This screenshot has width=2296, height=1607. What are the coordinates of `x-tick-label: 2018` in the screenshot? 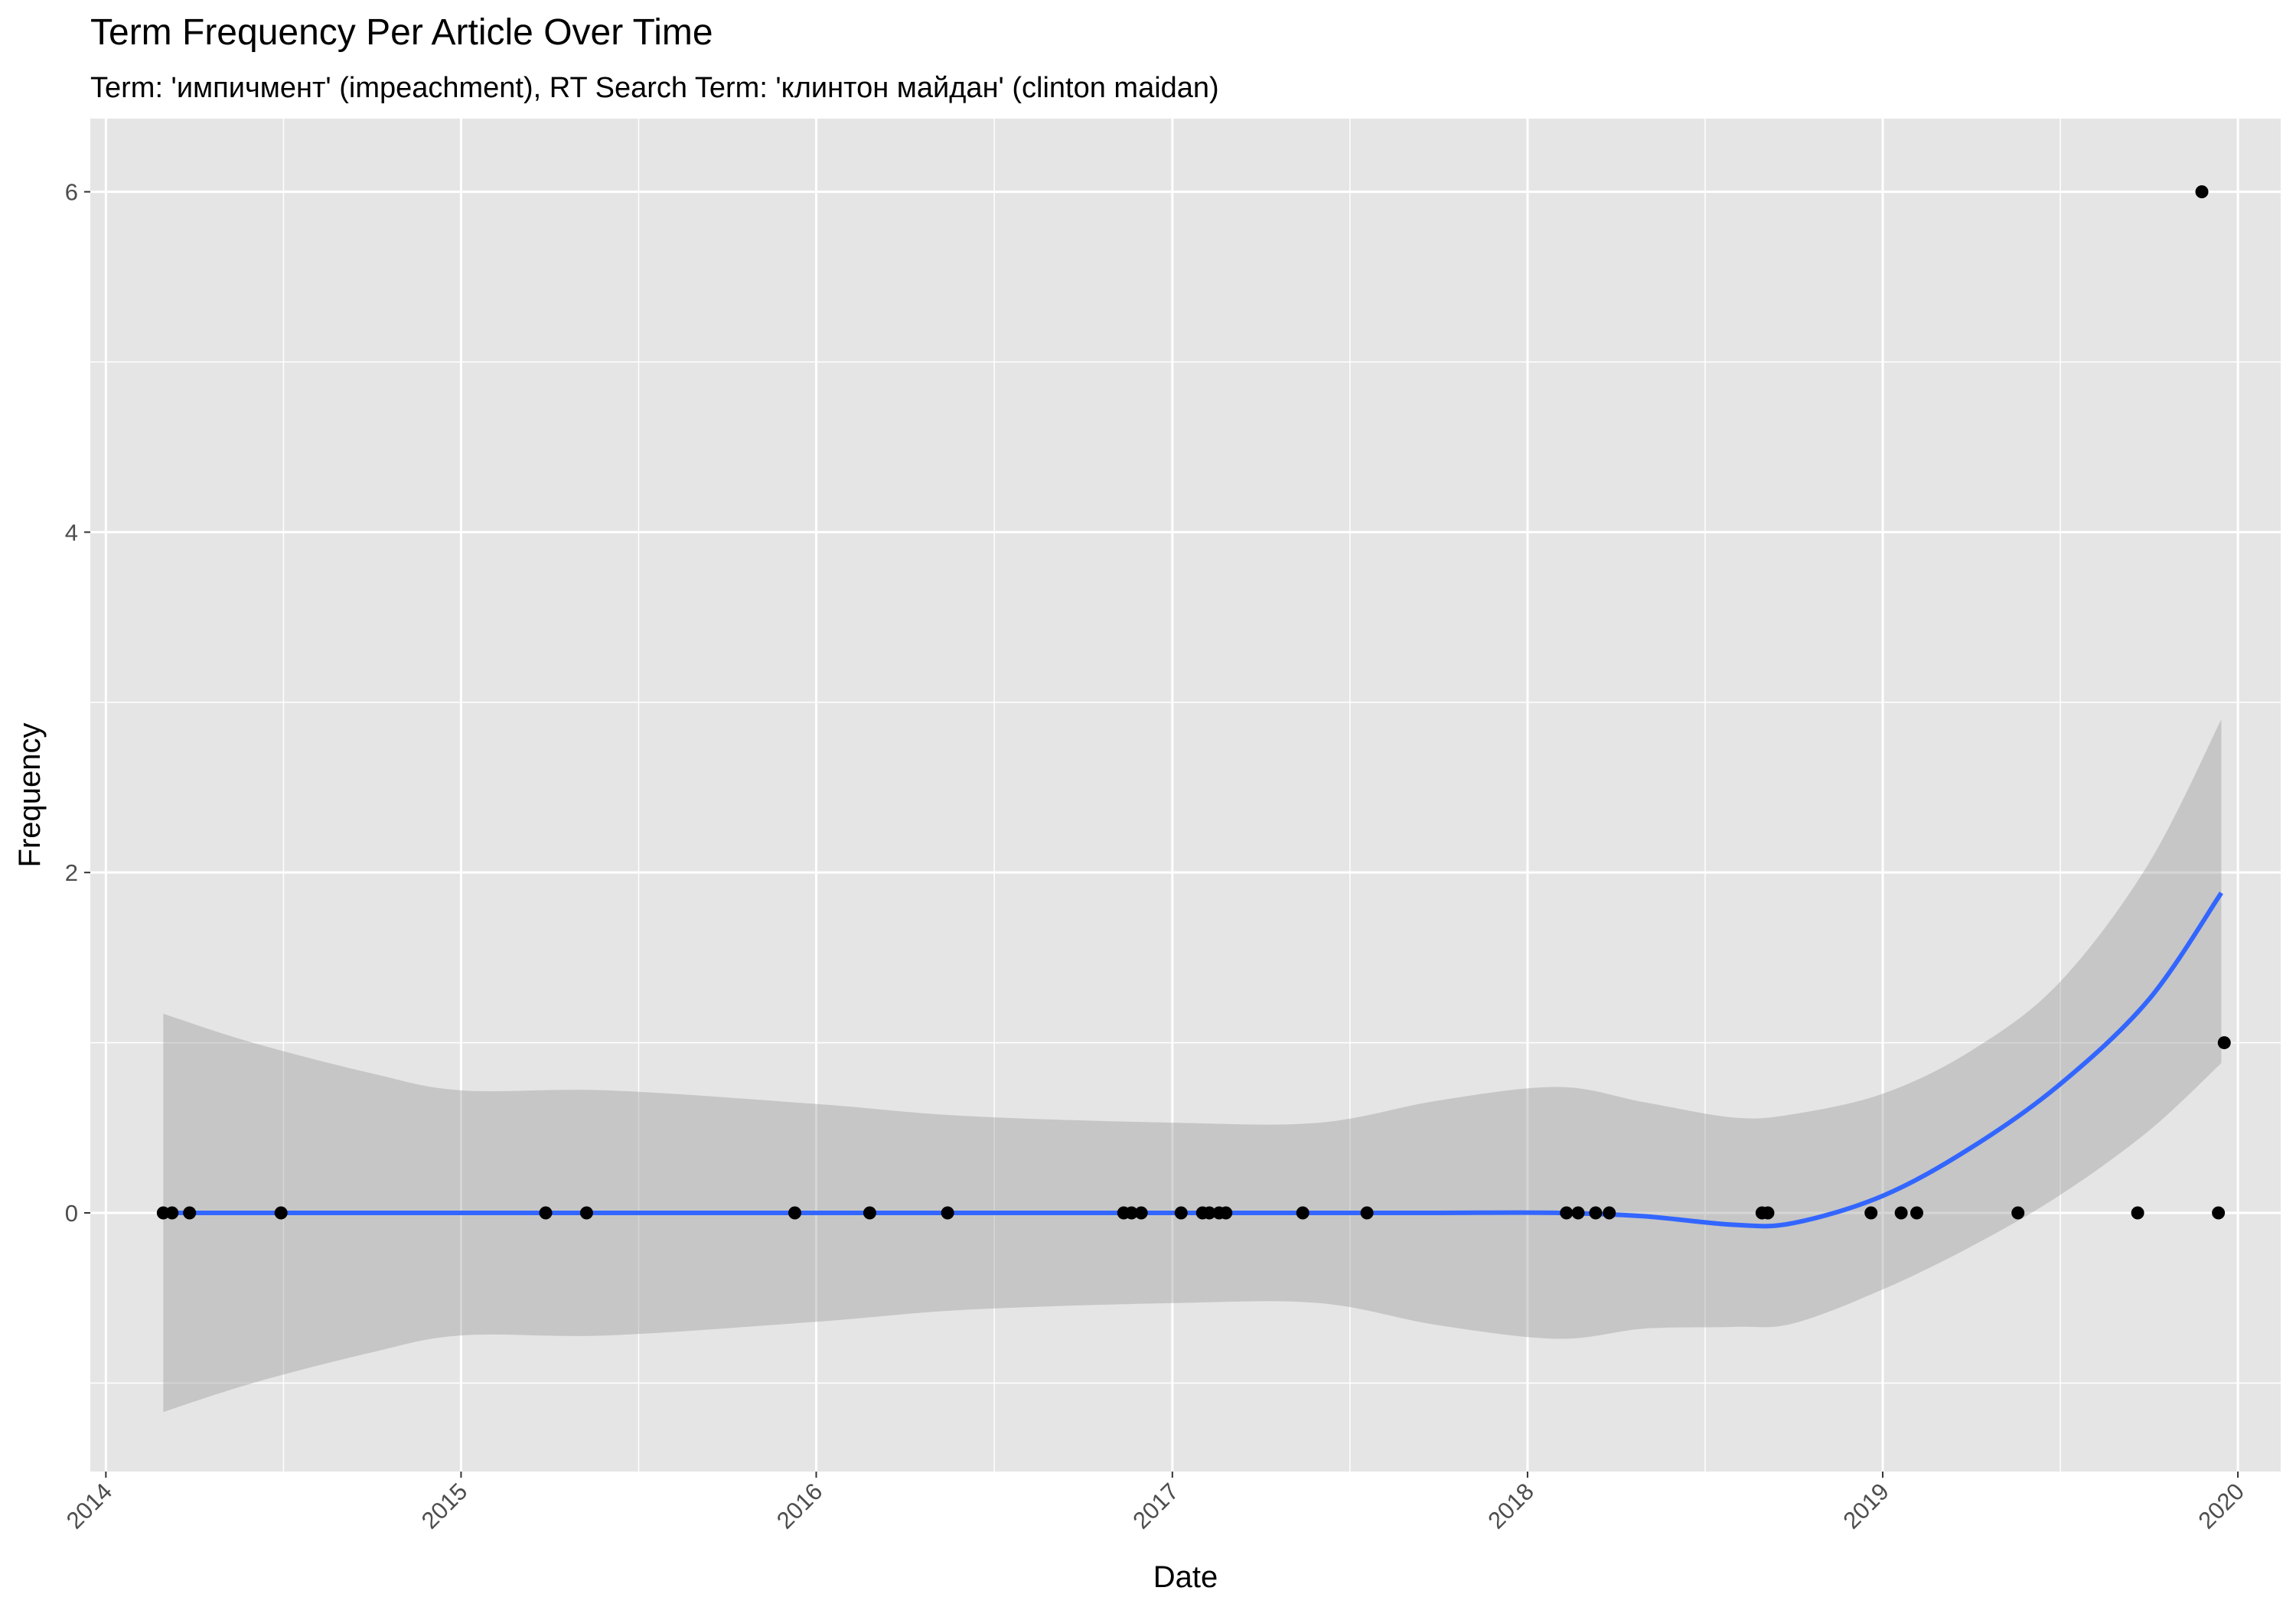 It's located at (1510, 1506).